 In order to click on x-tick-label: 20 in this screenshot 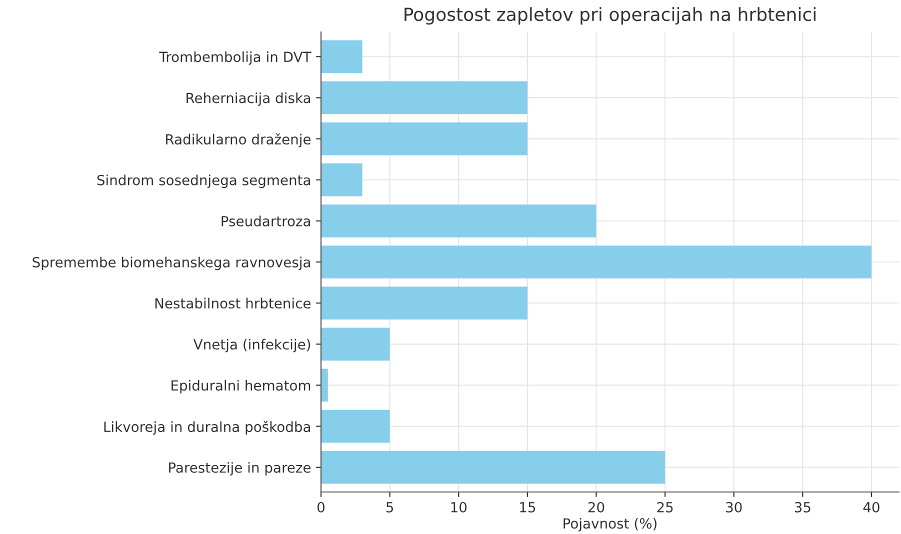, I will do `click(596, 507)`.